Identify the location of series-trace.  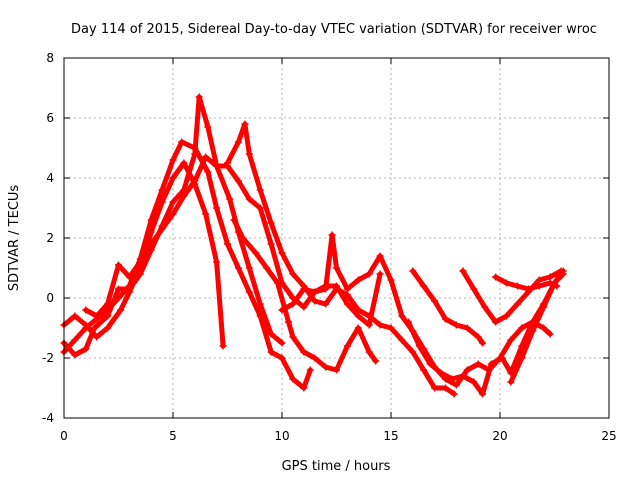
(512, 296).